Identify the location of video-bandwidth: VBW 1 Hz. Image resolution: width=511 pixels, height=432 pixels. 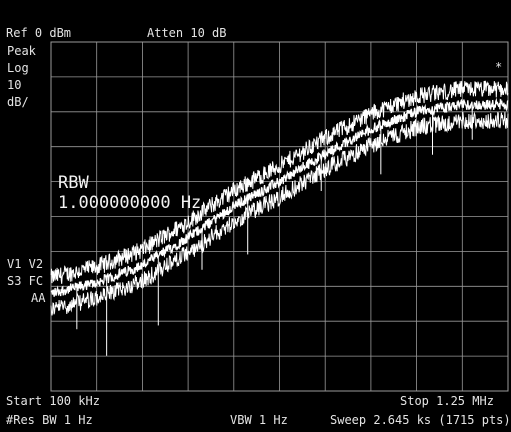
(259, 420).